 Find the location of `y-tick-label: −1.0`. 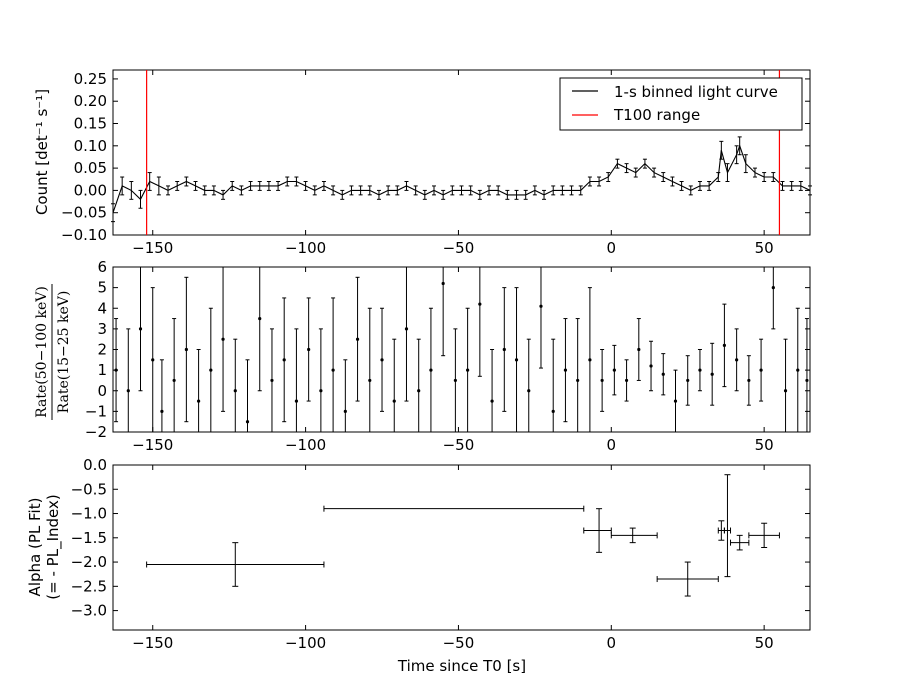

y-tick-label: −1.0 is located at coordinates (89, 514).